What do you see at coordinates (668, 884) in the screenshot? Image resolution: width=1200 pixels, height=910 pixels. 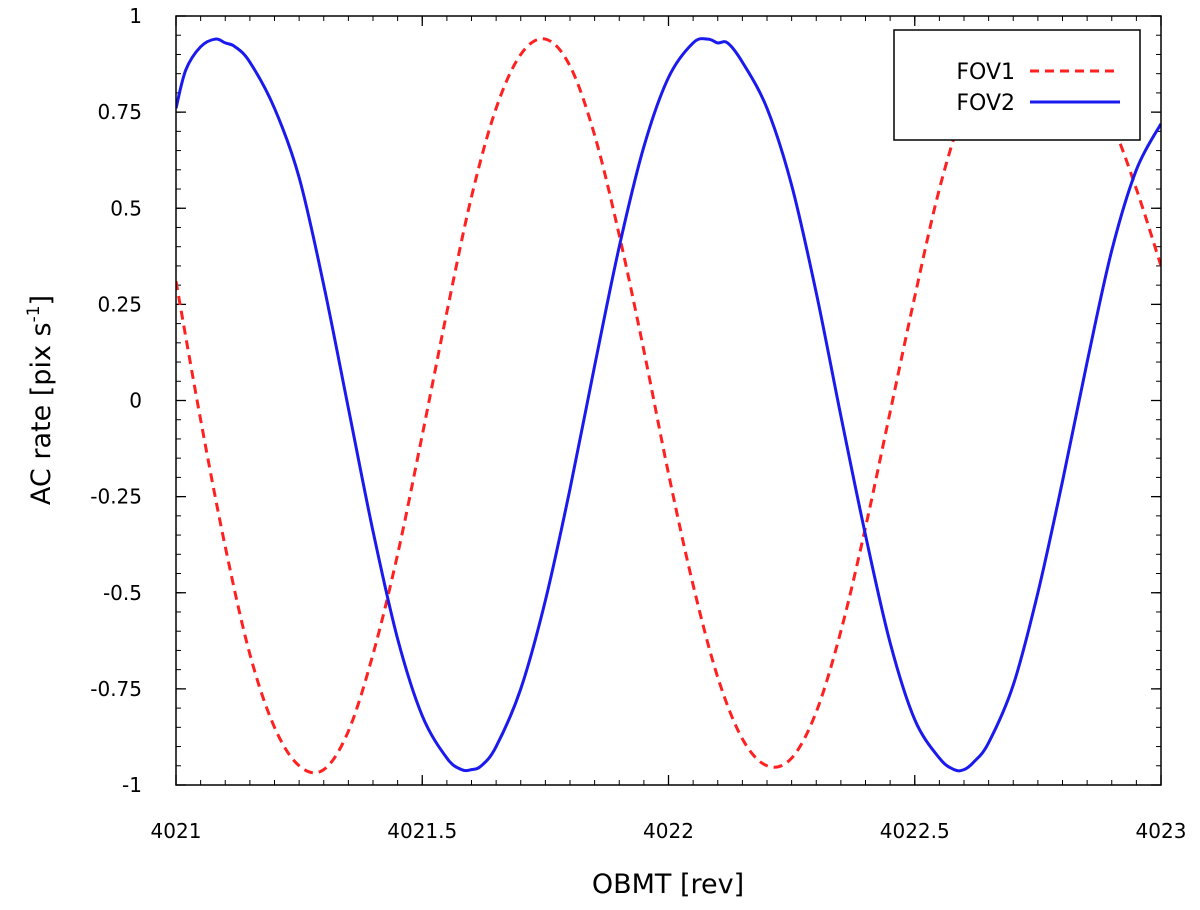 I see `x-axis-title: OBMT [rev]` at bounding box center [668, 884].